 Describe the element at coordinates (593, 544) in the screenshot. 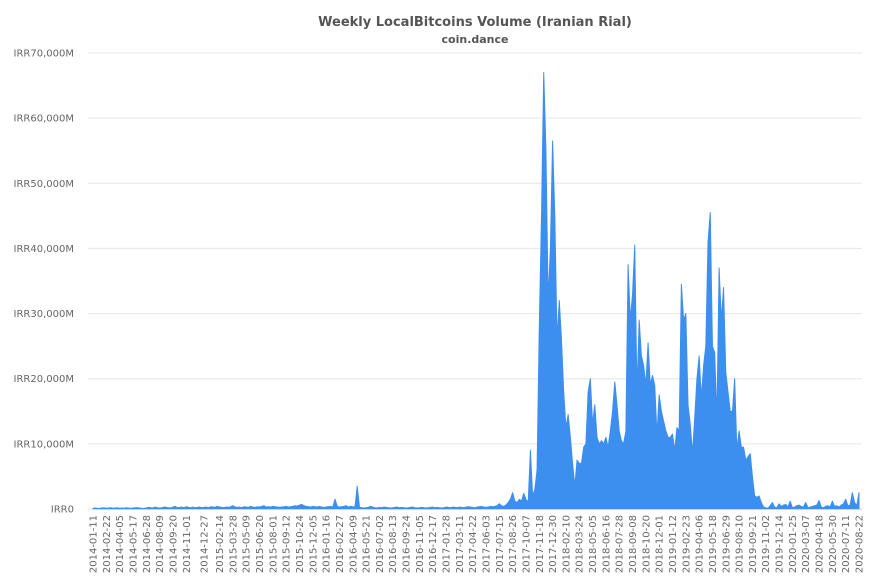

I see `x-tick-label: 2018-05-05` at that location.